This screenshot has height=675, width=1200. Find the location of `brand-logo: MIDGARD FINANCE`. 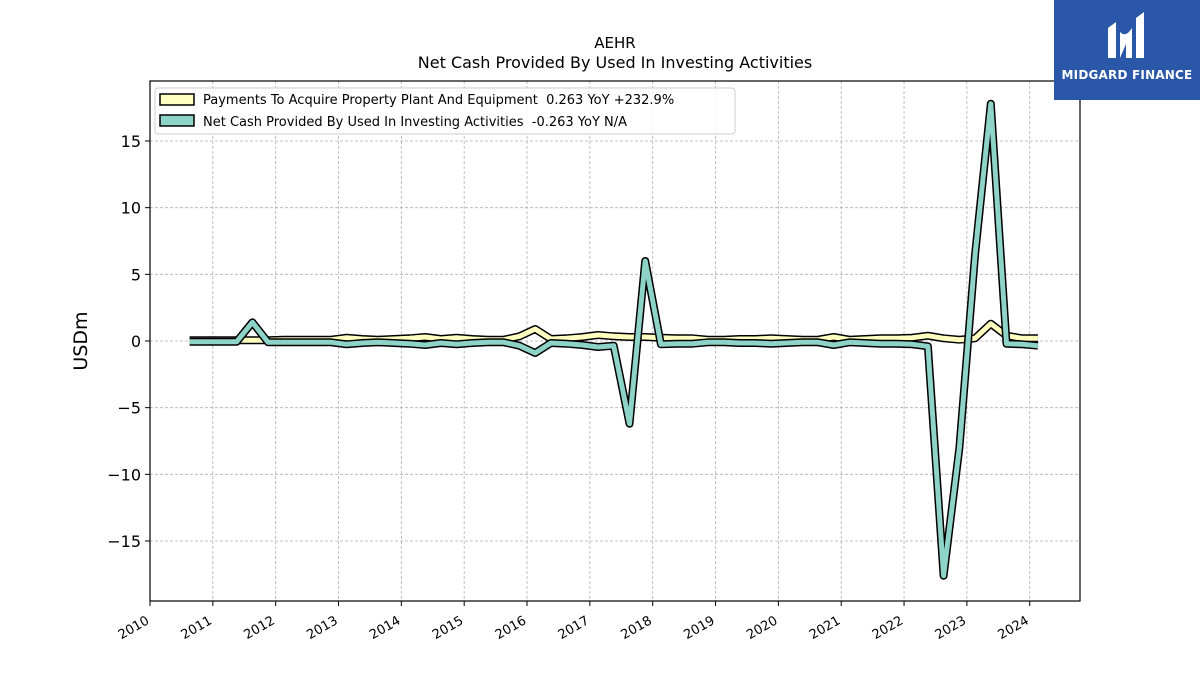

brand-logo: MIDGARD FINANCE is located at coordinates (1127, 50).